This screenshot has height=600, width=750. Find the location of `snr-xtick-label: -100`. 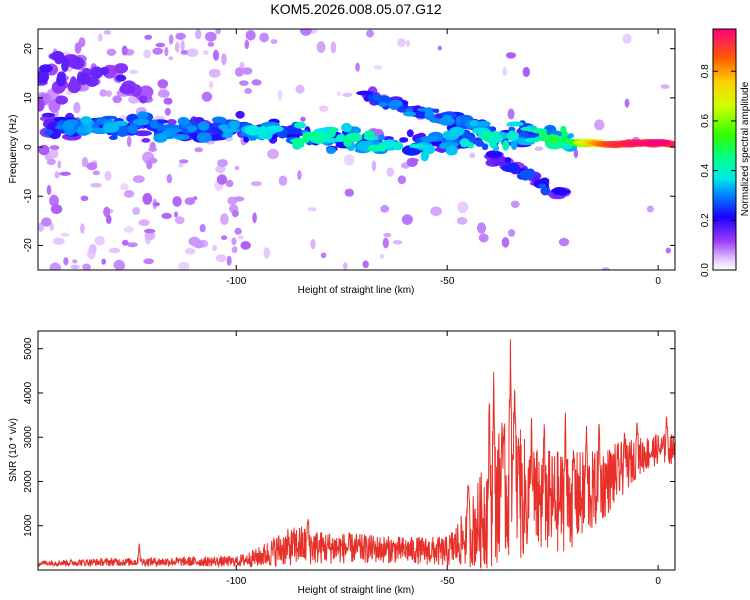

snr-xtick-label: -100 is located at coordinates (236, 581).